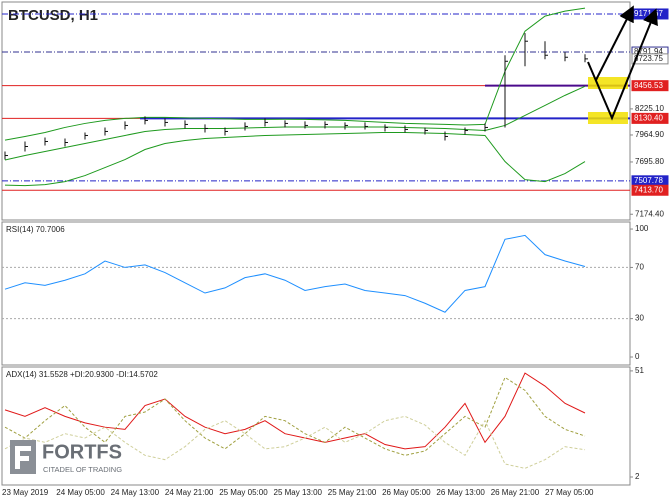 Image resolution: width=670 pixels, height=502 pixels. Describe the element at coordinates (649, 134) in the screenshot. I see `y-tick-label: 7964.90` at that location.